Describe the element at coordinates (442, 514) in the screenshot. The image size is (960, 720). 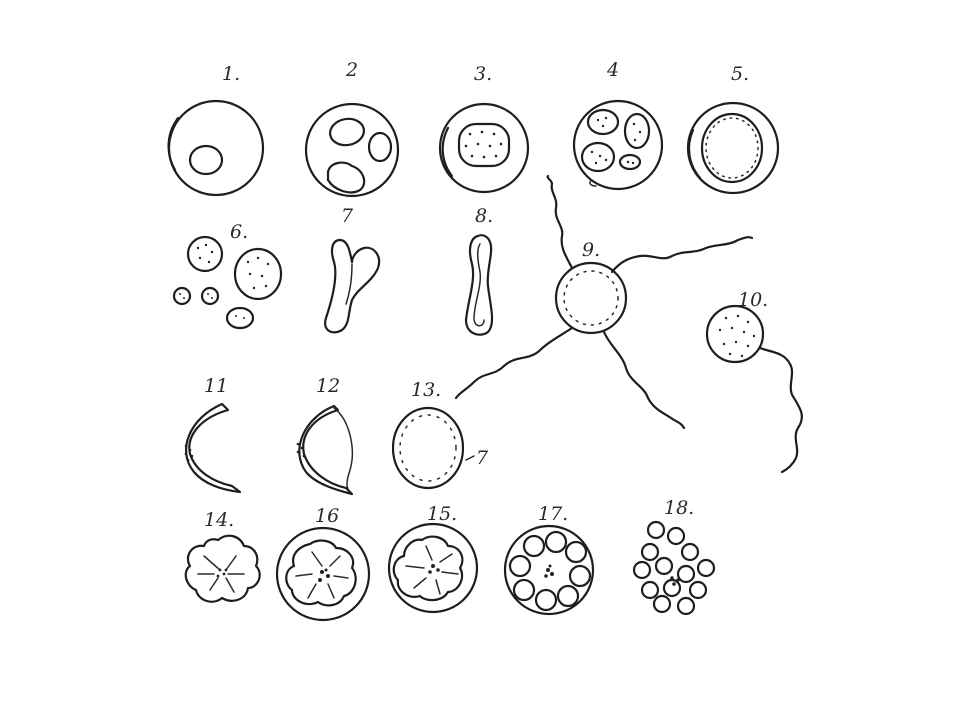
I see `figure-label-15: 15.` at that location.